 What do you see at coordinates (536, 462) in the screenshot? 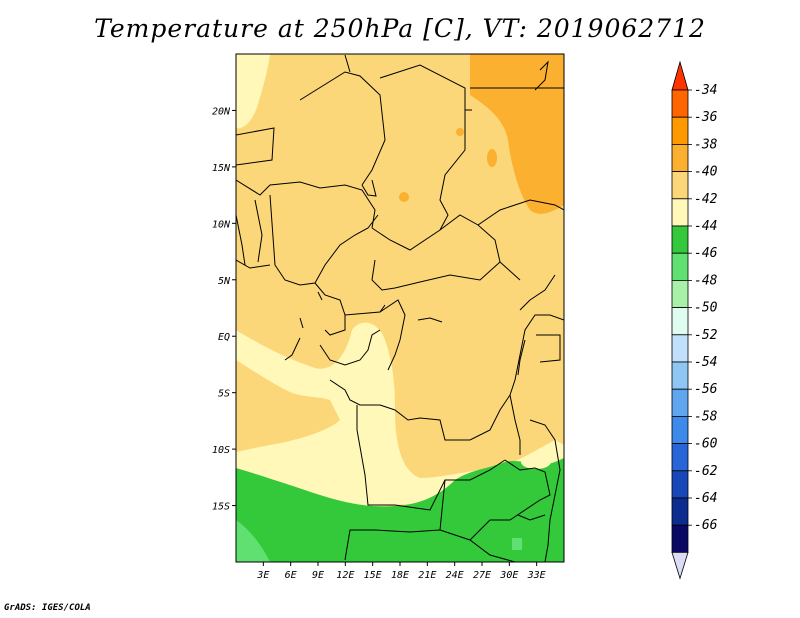
I see `field-patch-east` at bounding box center [536, 462].